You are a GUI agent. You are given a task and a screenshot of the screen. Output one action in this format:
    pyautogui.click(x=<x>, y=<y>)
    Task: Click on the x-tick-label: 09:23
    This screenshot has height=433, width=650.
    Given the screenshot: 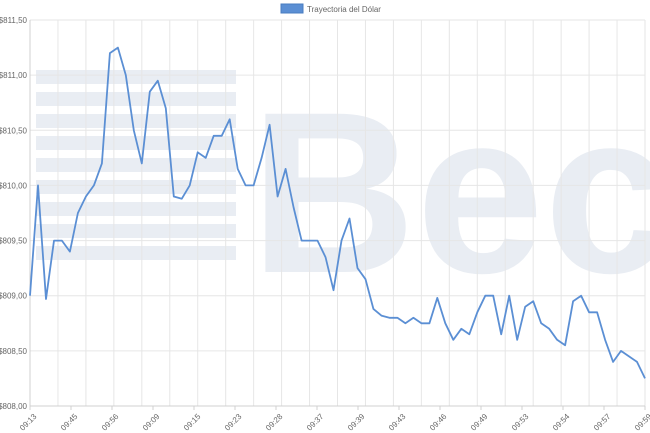 What is the action you would take?
    pyautogui.click(x=233, y=422)
    